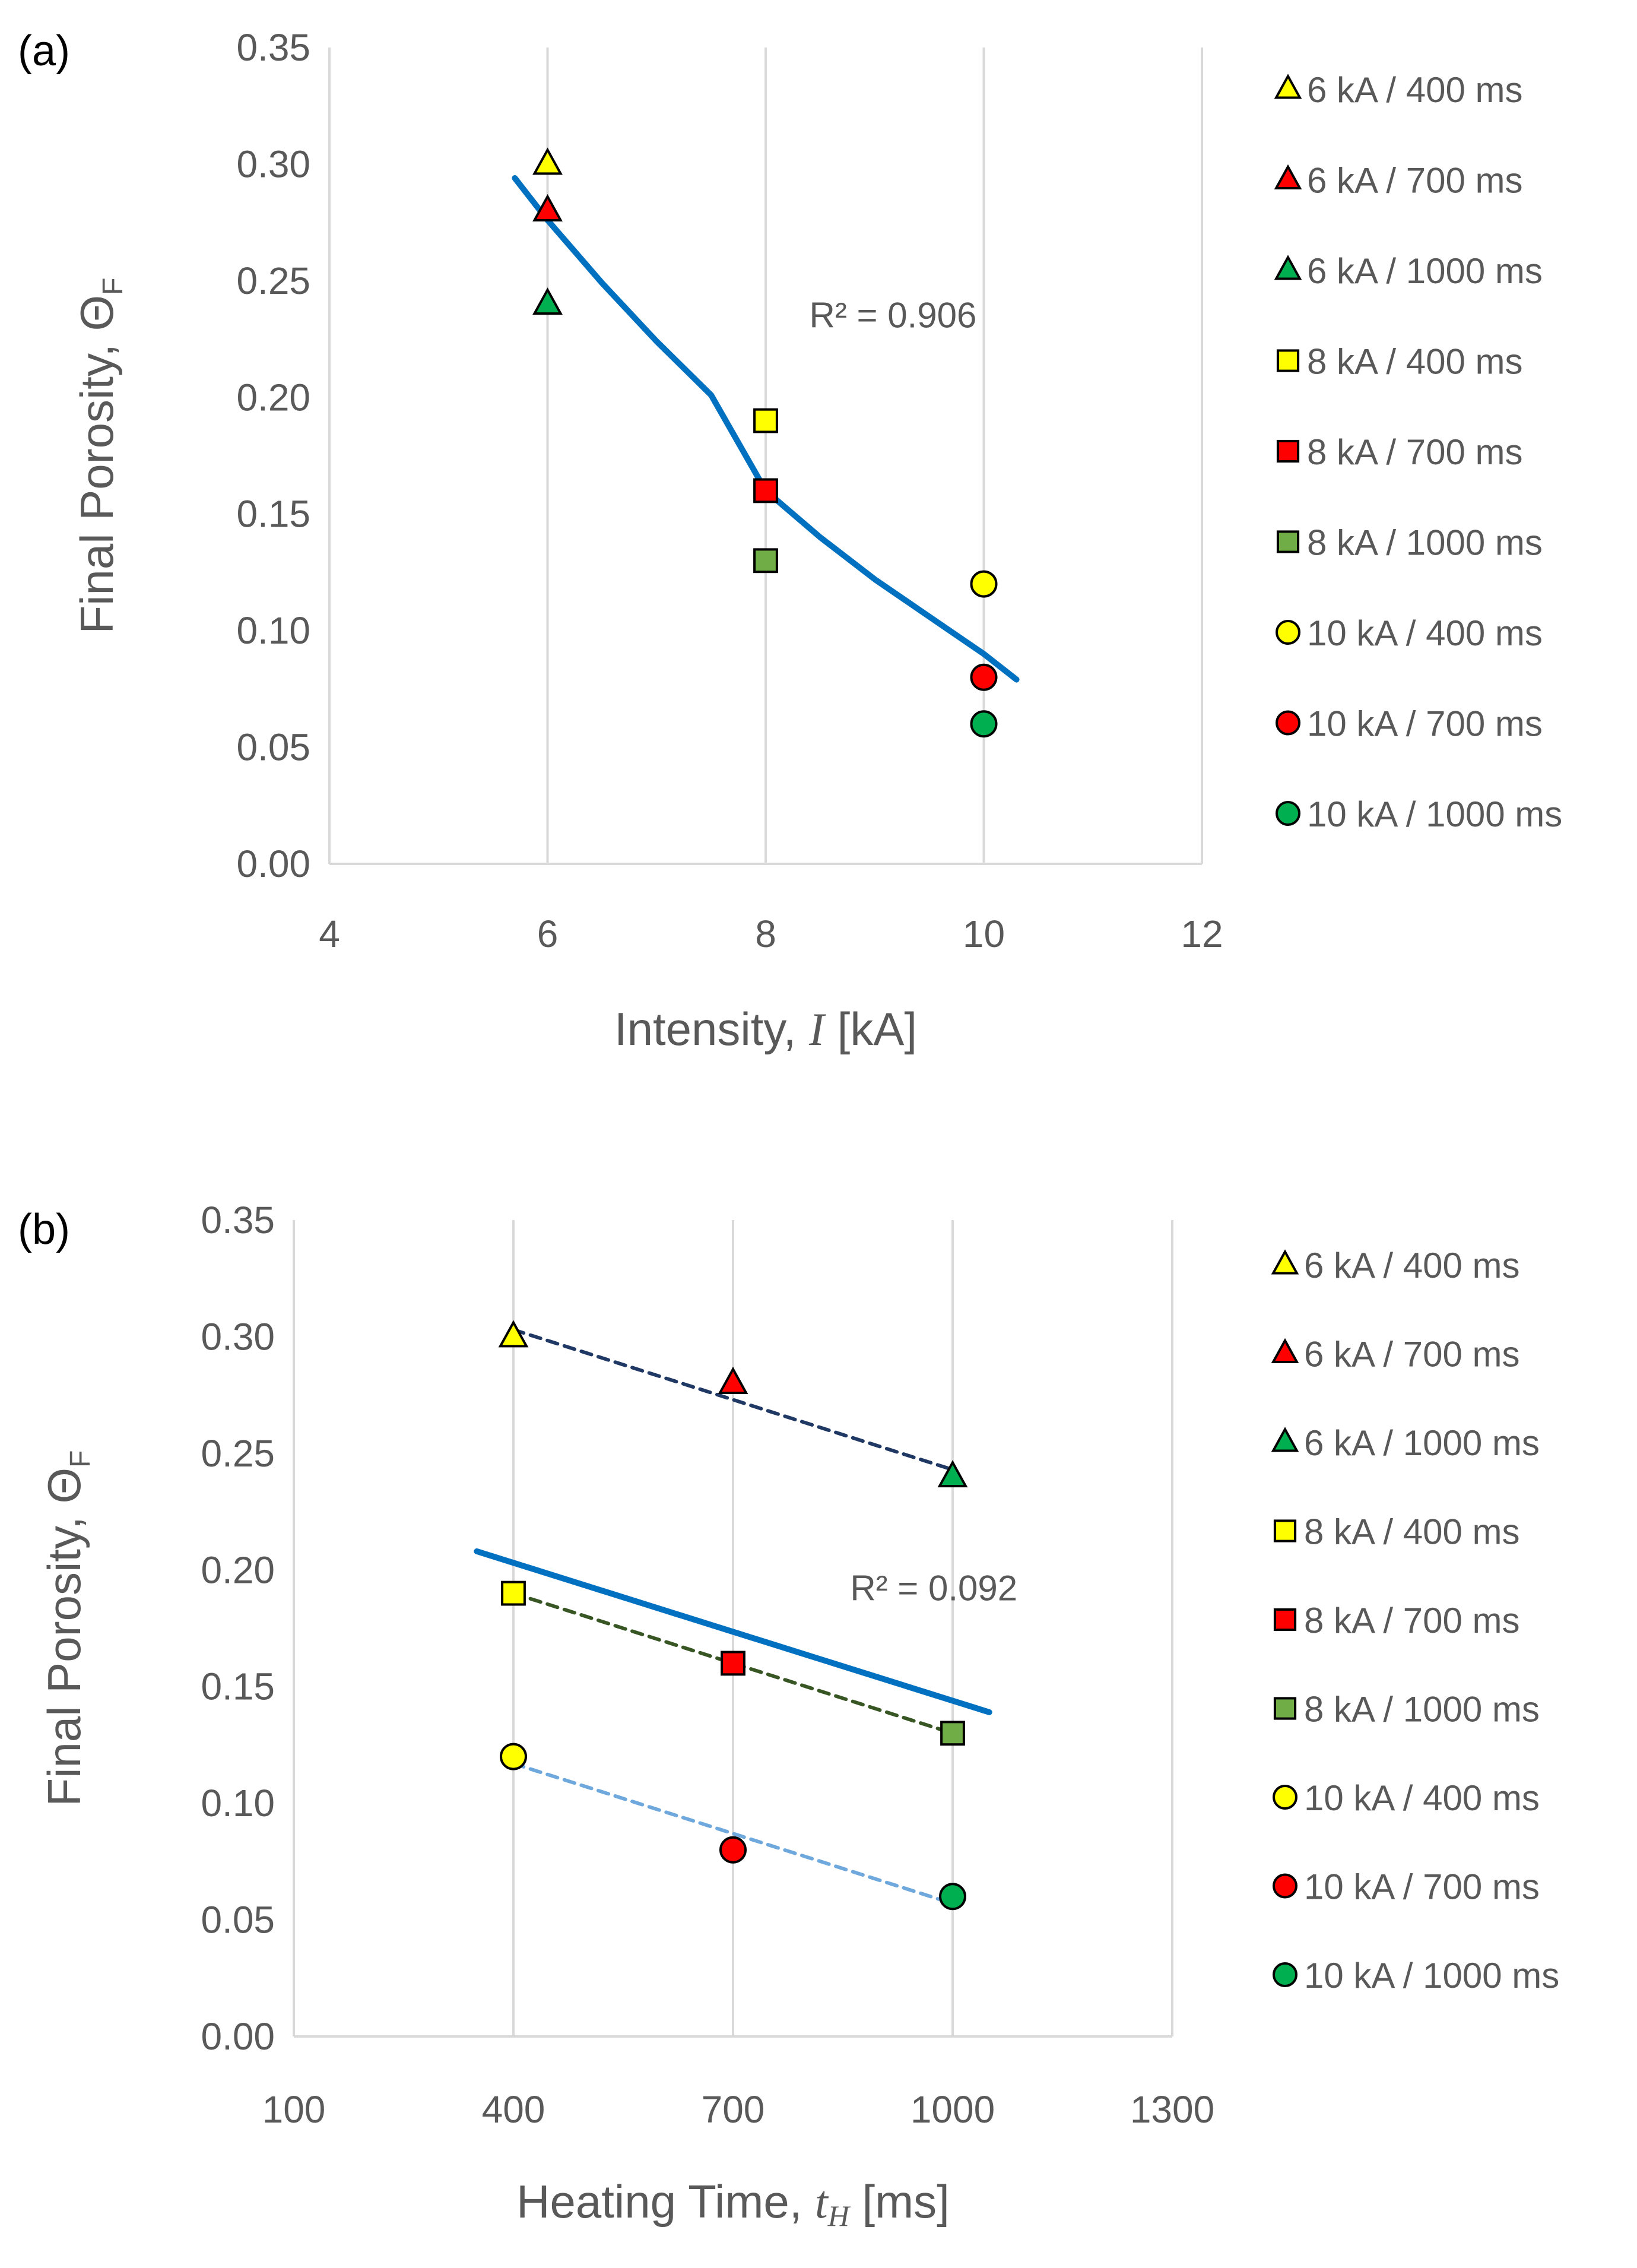  What do you see at coordinates (952, 2109) in the screenshot?
I see `x-tick-label: 1000` at bounding box center [952, 2109].